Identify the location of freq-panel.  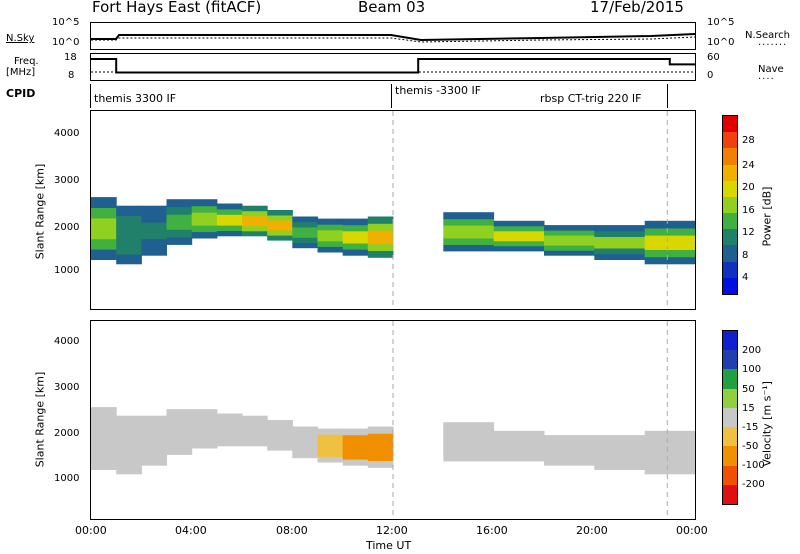
(393, 67).